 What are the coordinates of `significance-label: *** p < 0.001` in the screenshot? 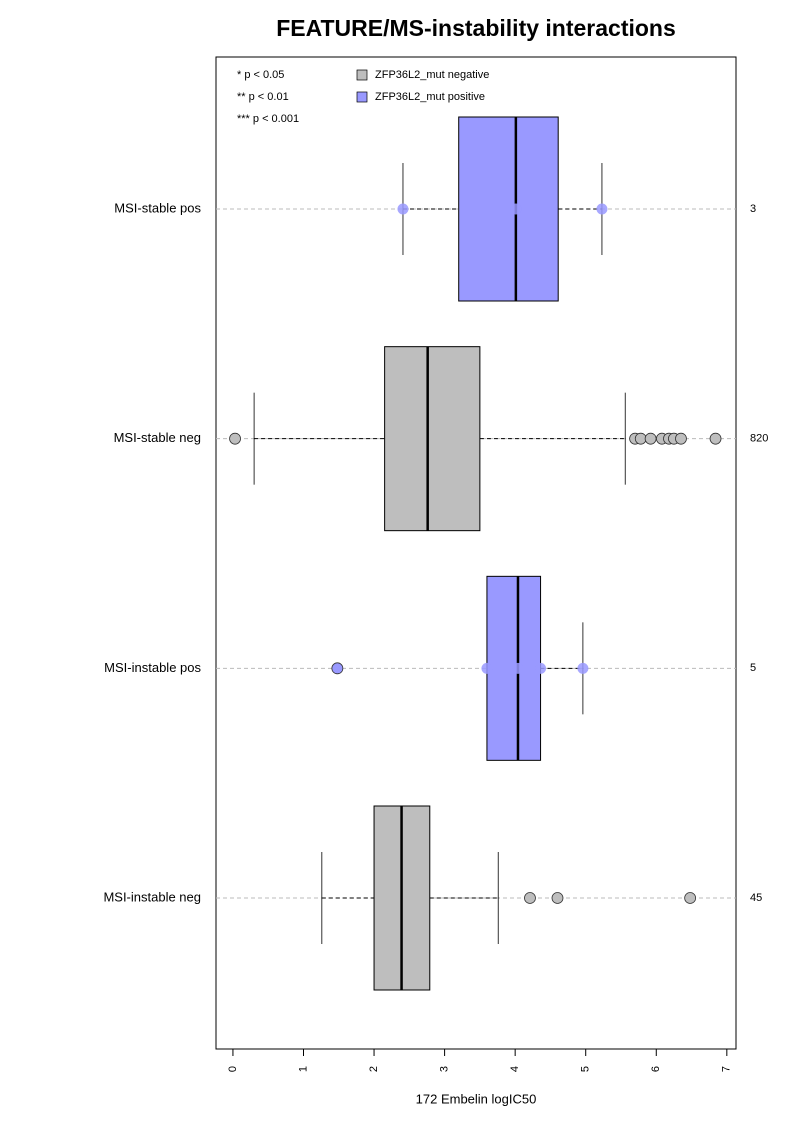 It's located at (268, 119).